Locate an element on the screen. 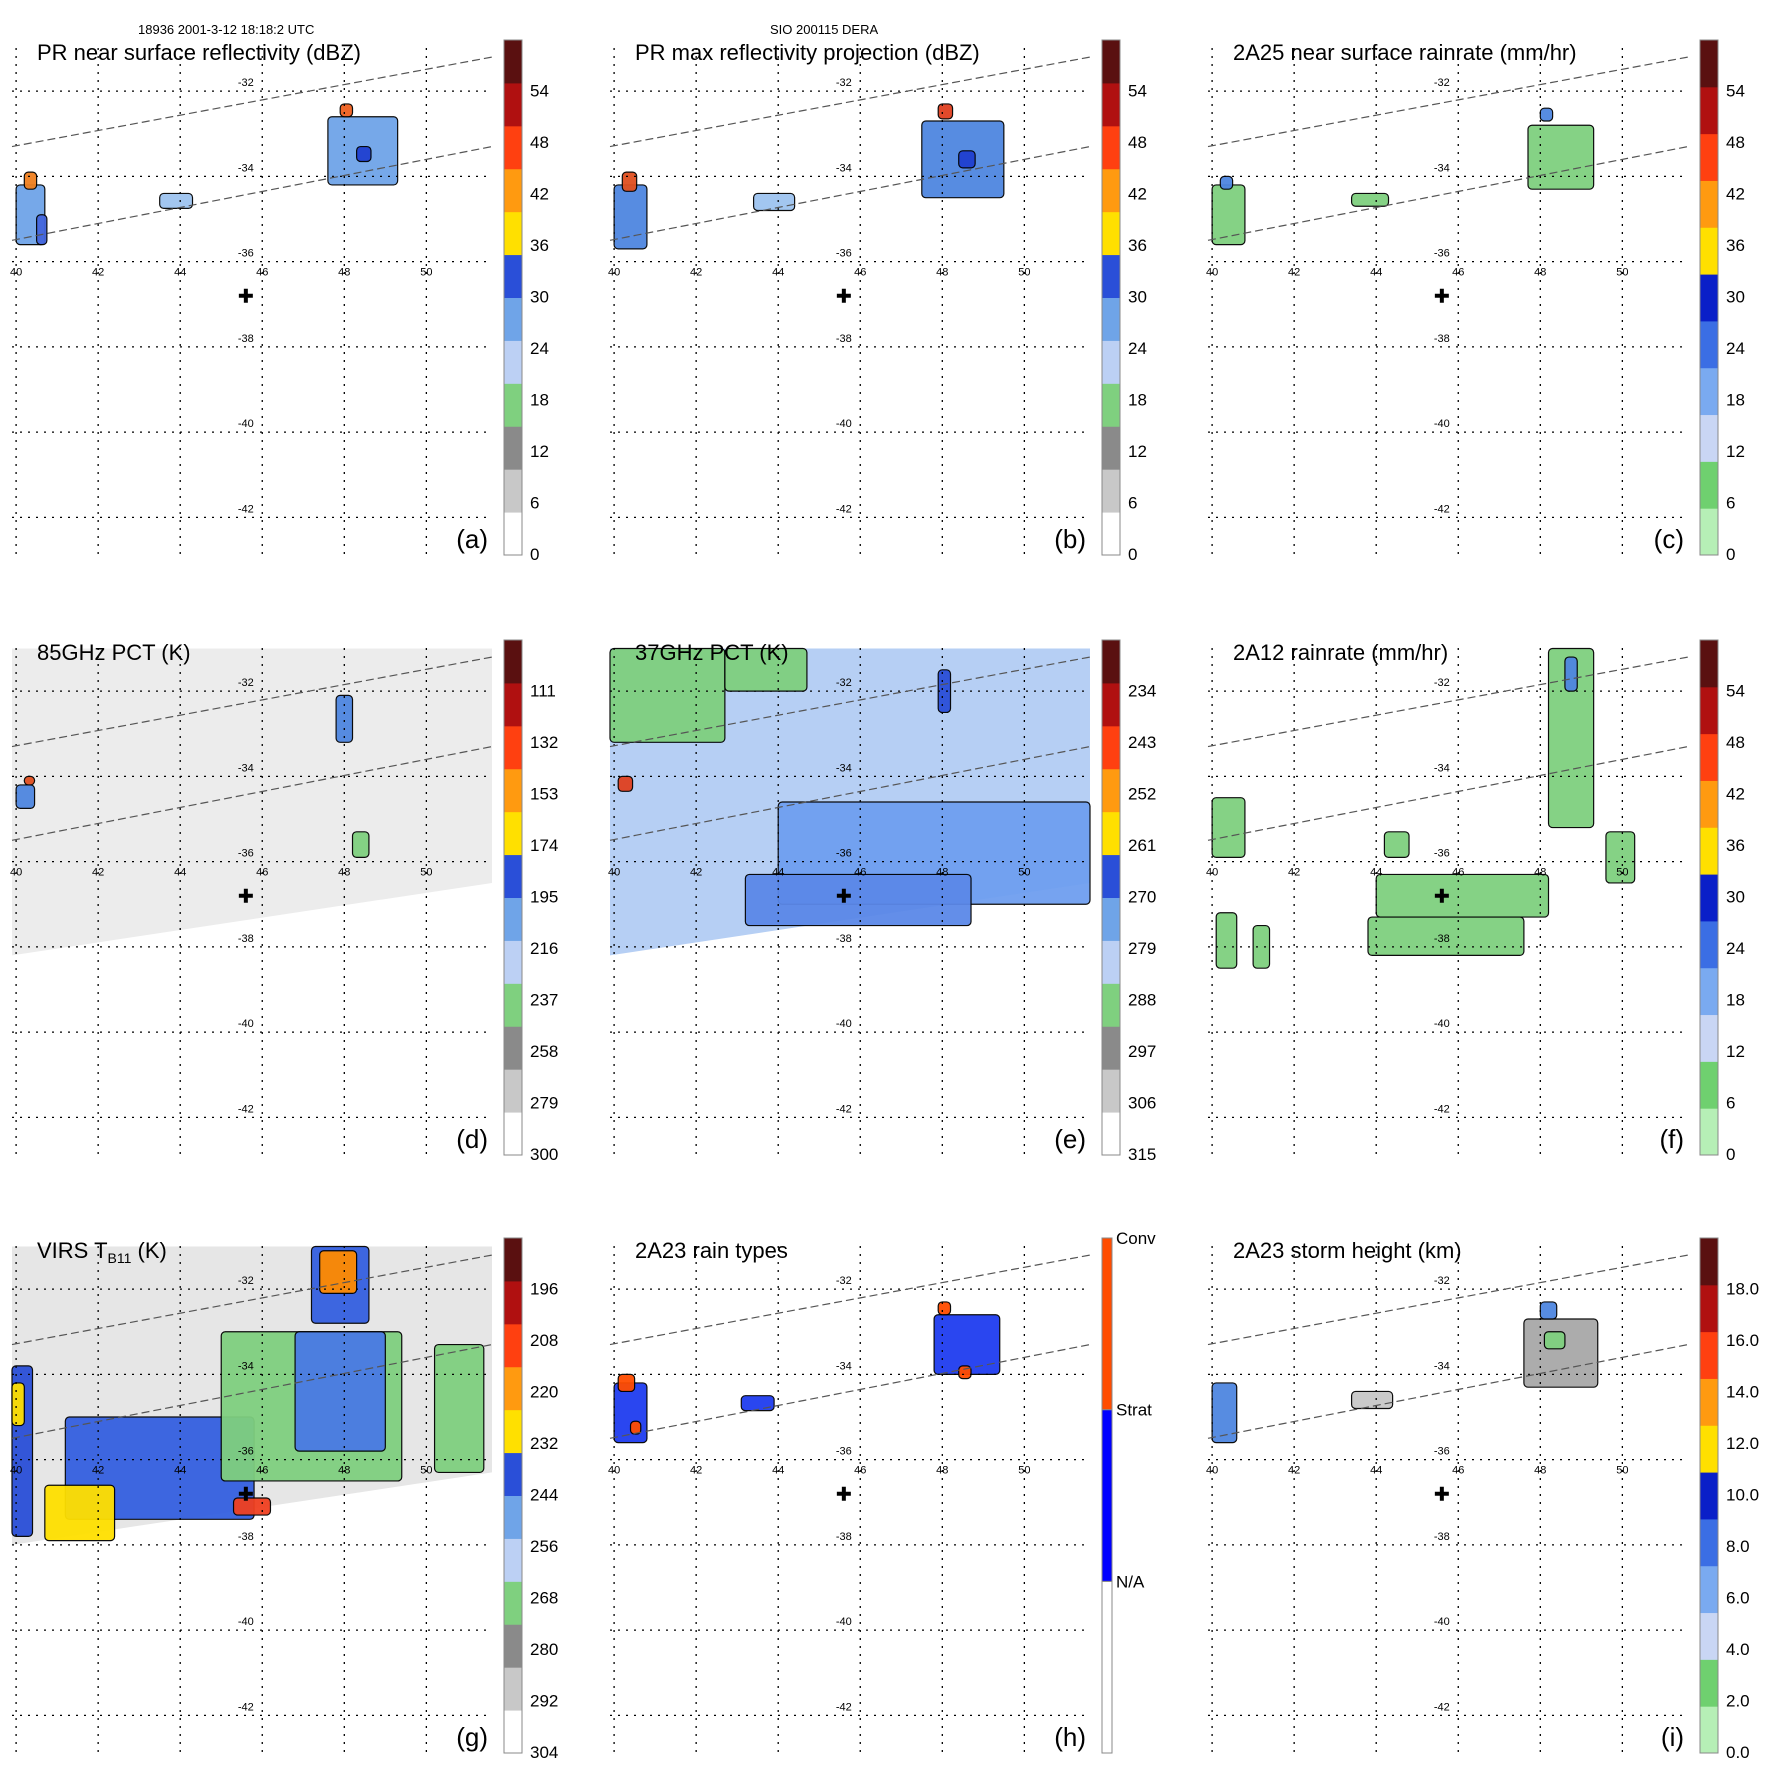 The width and height of the screenshot is (1771, 1771). x-tick-label: 42 is located at coordinates (1294, 1471).